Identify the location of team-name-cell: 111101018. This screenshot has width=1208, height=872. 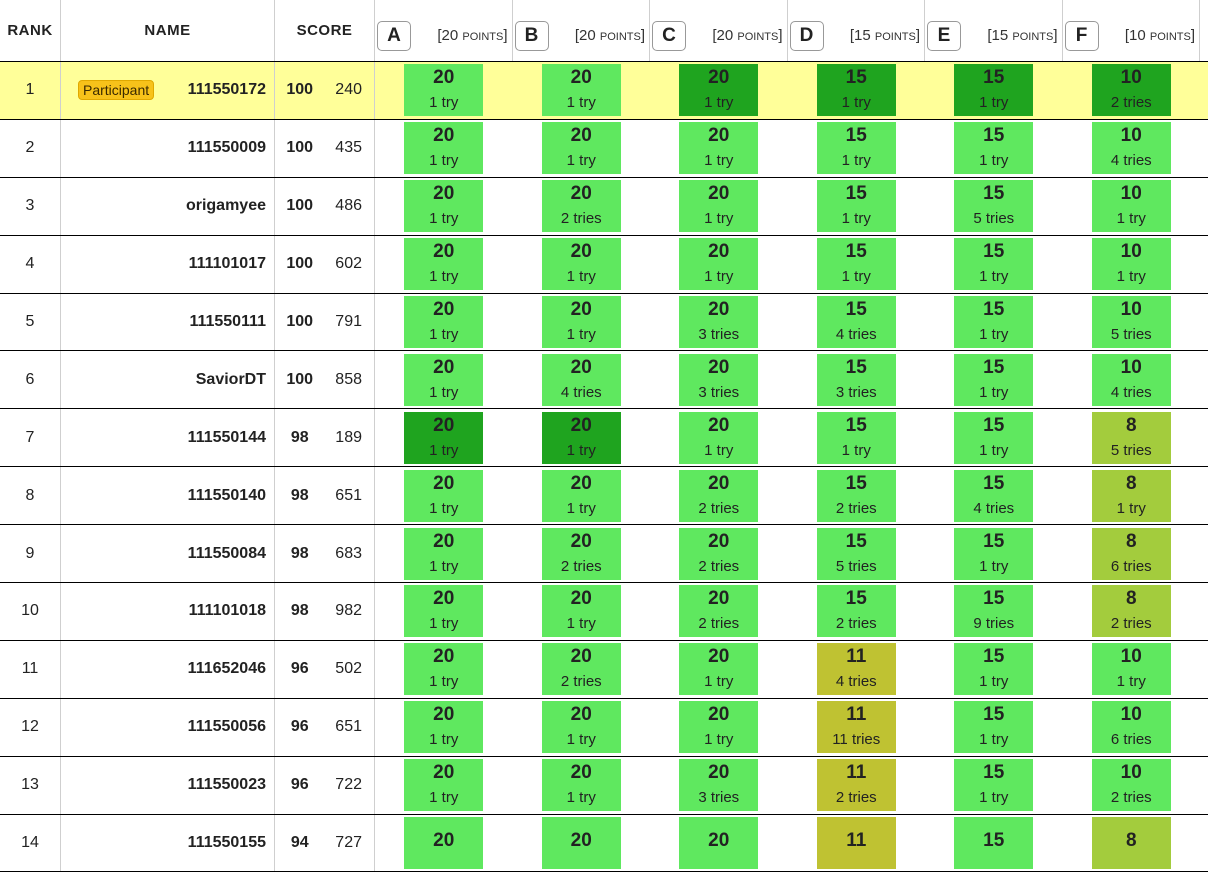
(168, 611).